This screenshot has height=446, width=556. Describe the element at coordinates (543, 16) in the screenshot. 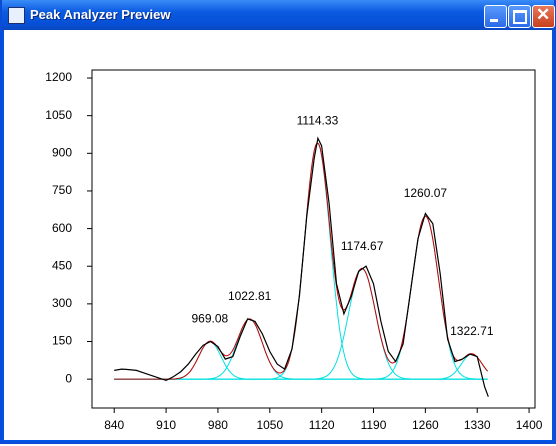

I see `close-button: ✕` at that location.